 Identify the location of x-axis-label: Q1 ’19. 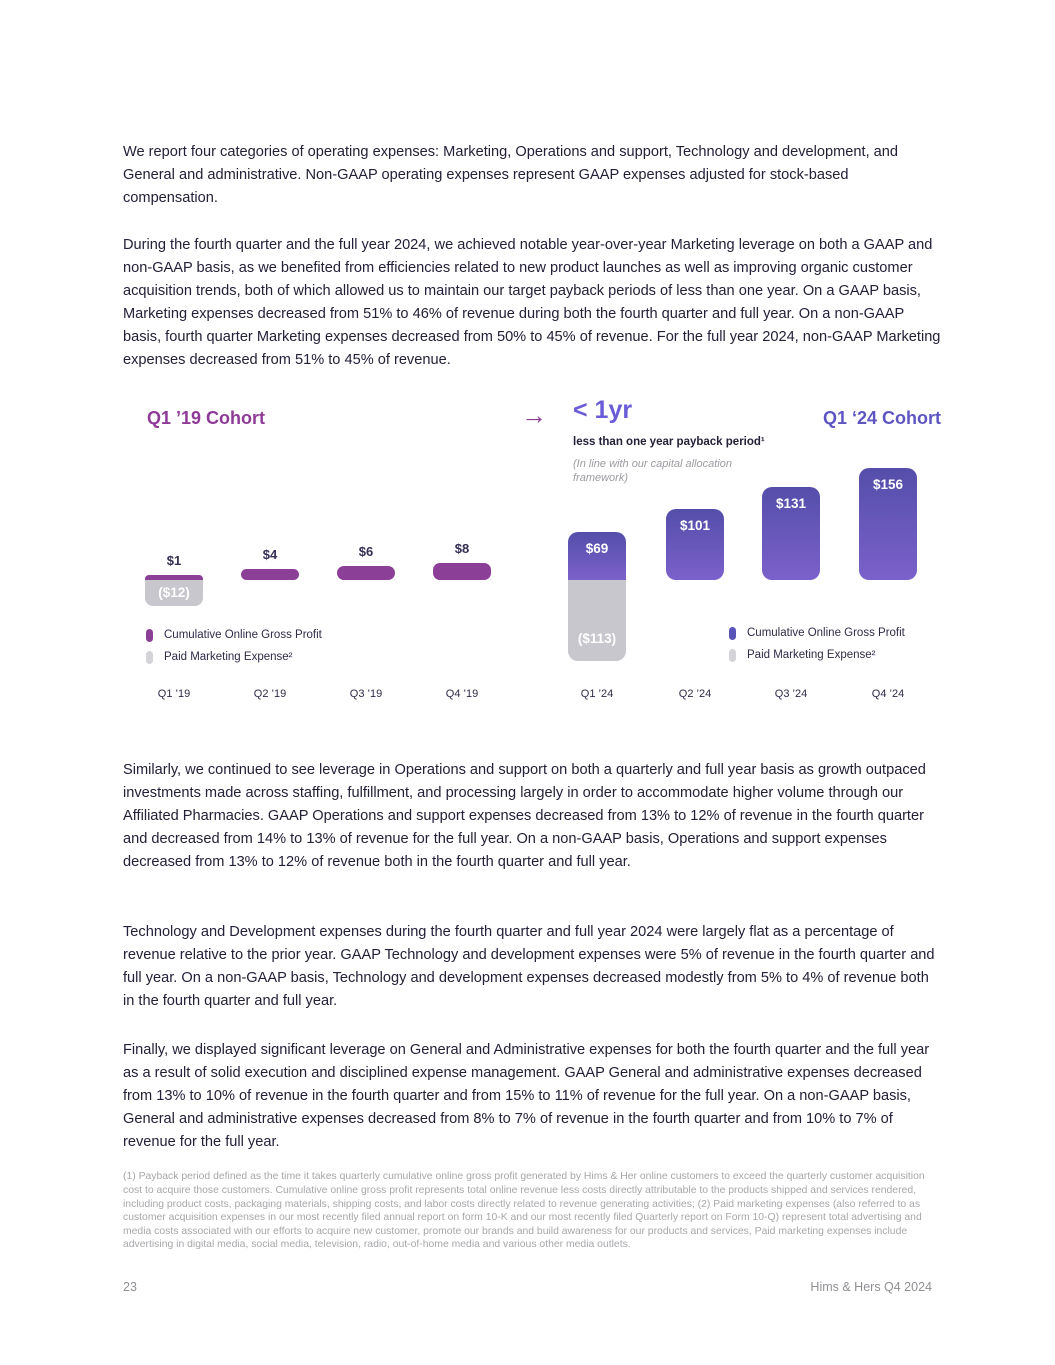
(174, 694).